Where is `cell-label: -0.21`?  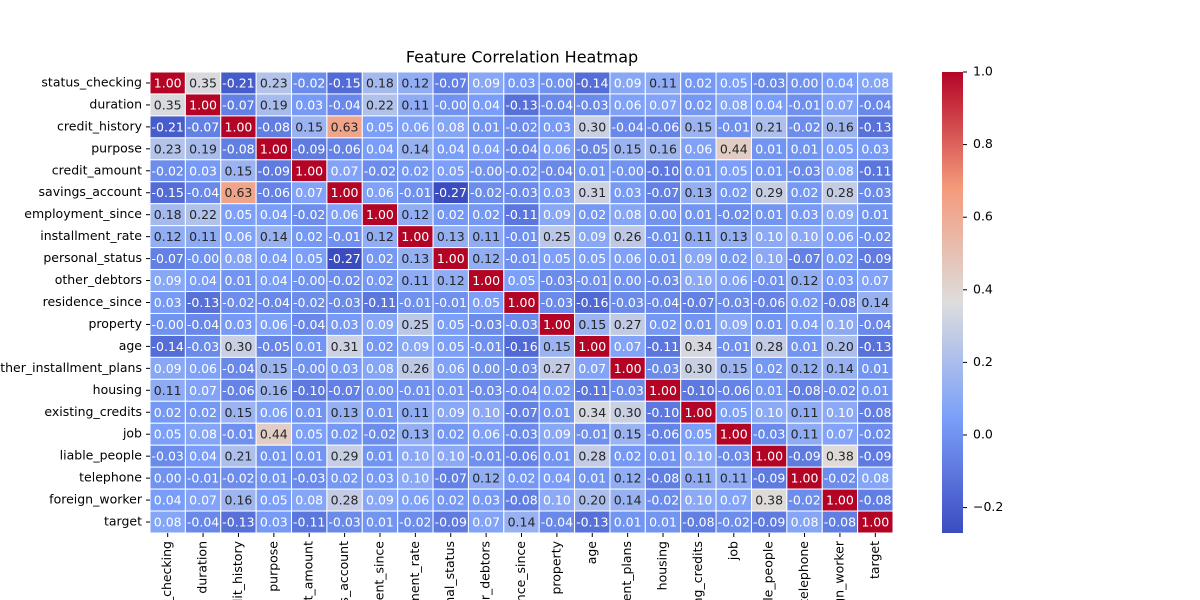
cell-label: -0.21 is located at coordinates (168, 126).